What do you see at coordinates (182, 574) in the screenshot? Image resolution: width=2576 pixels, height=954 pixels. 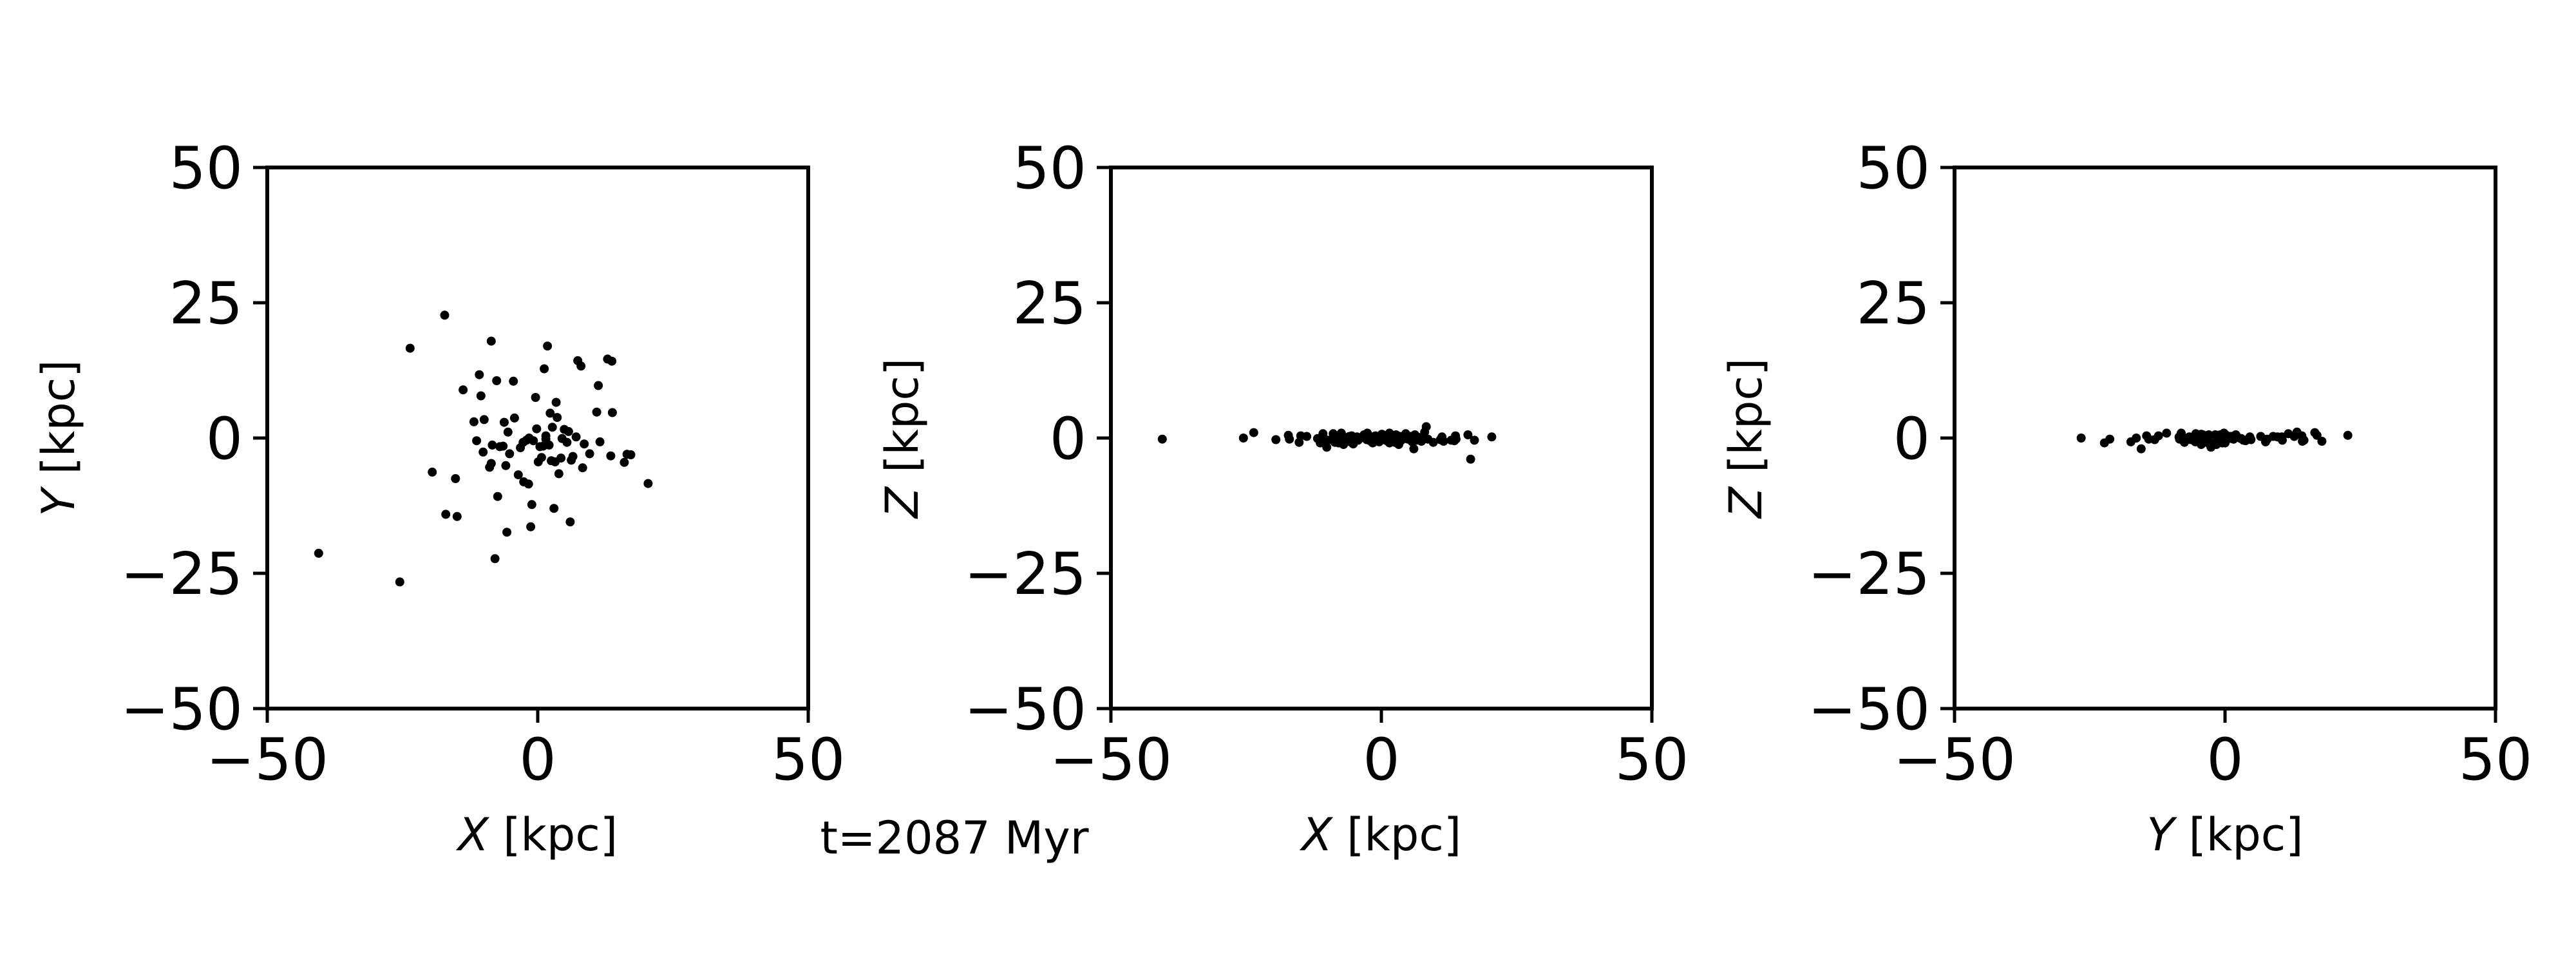 I see `y-tick-label-xy-1: −25` at bounding box center [182, 574].